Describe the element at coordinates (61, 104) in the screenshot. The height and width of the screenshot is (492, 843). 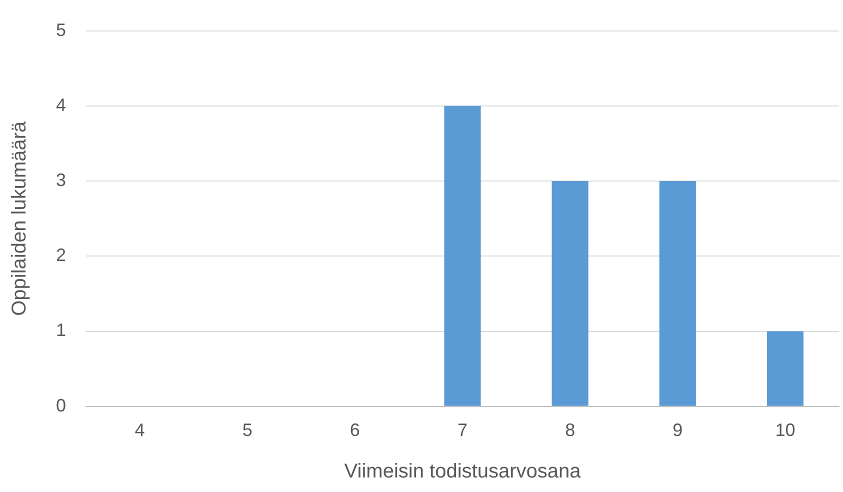
I see `y-tick-label: 4` at that location.